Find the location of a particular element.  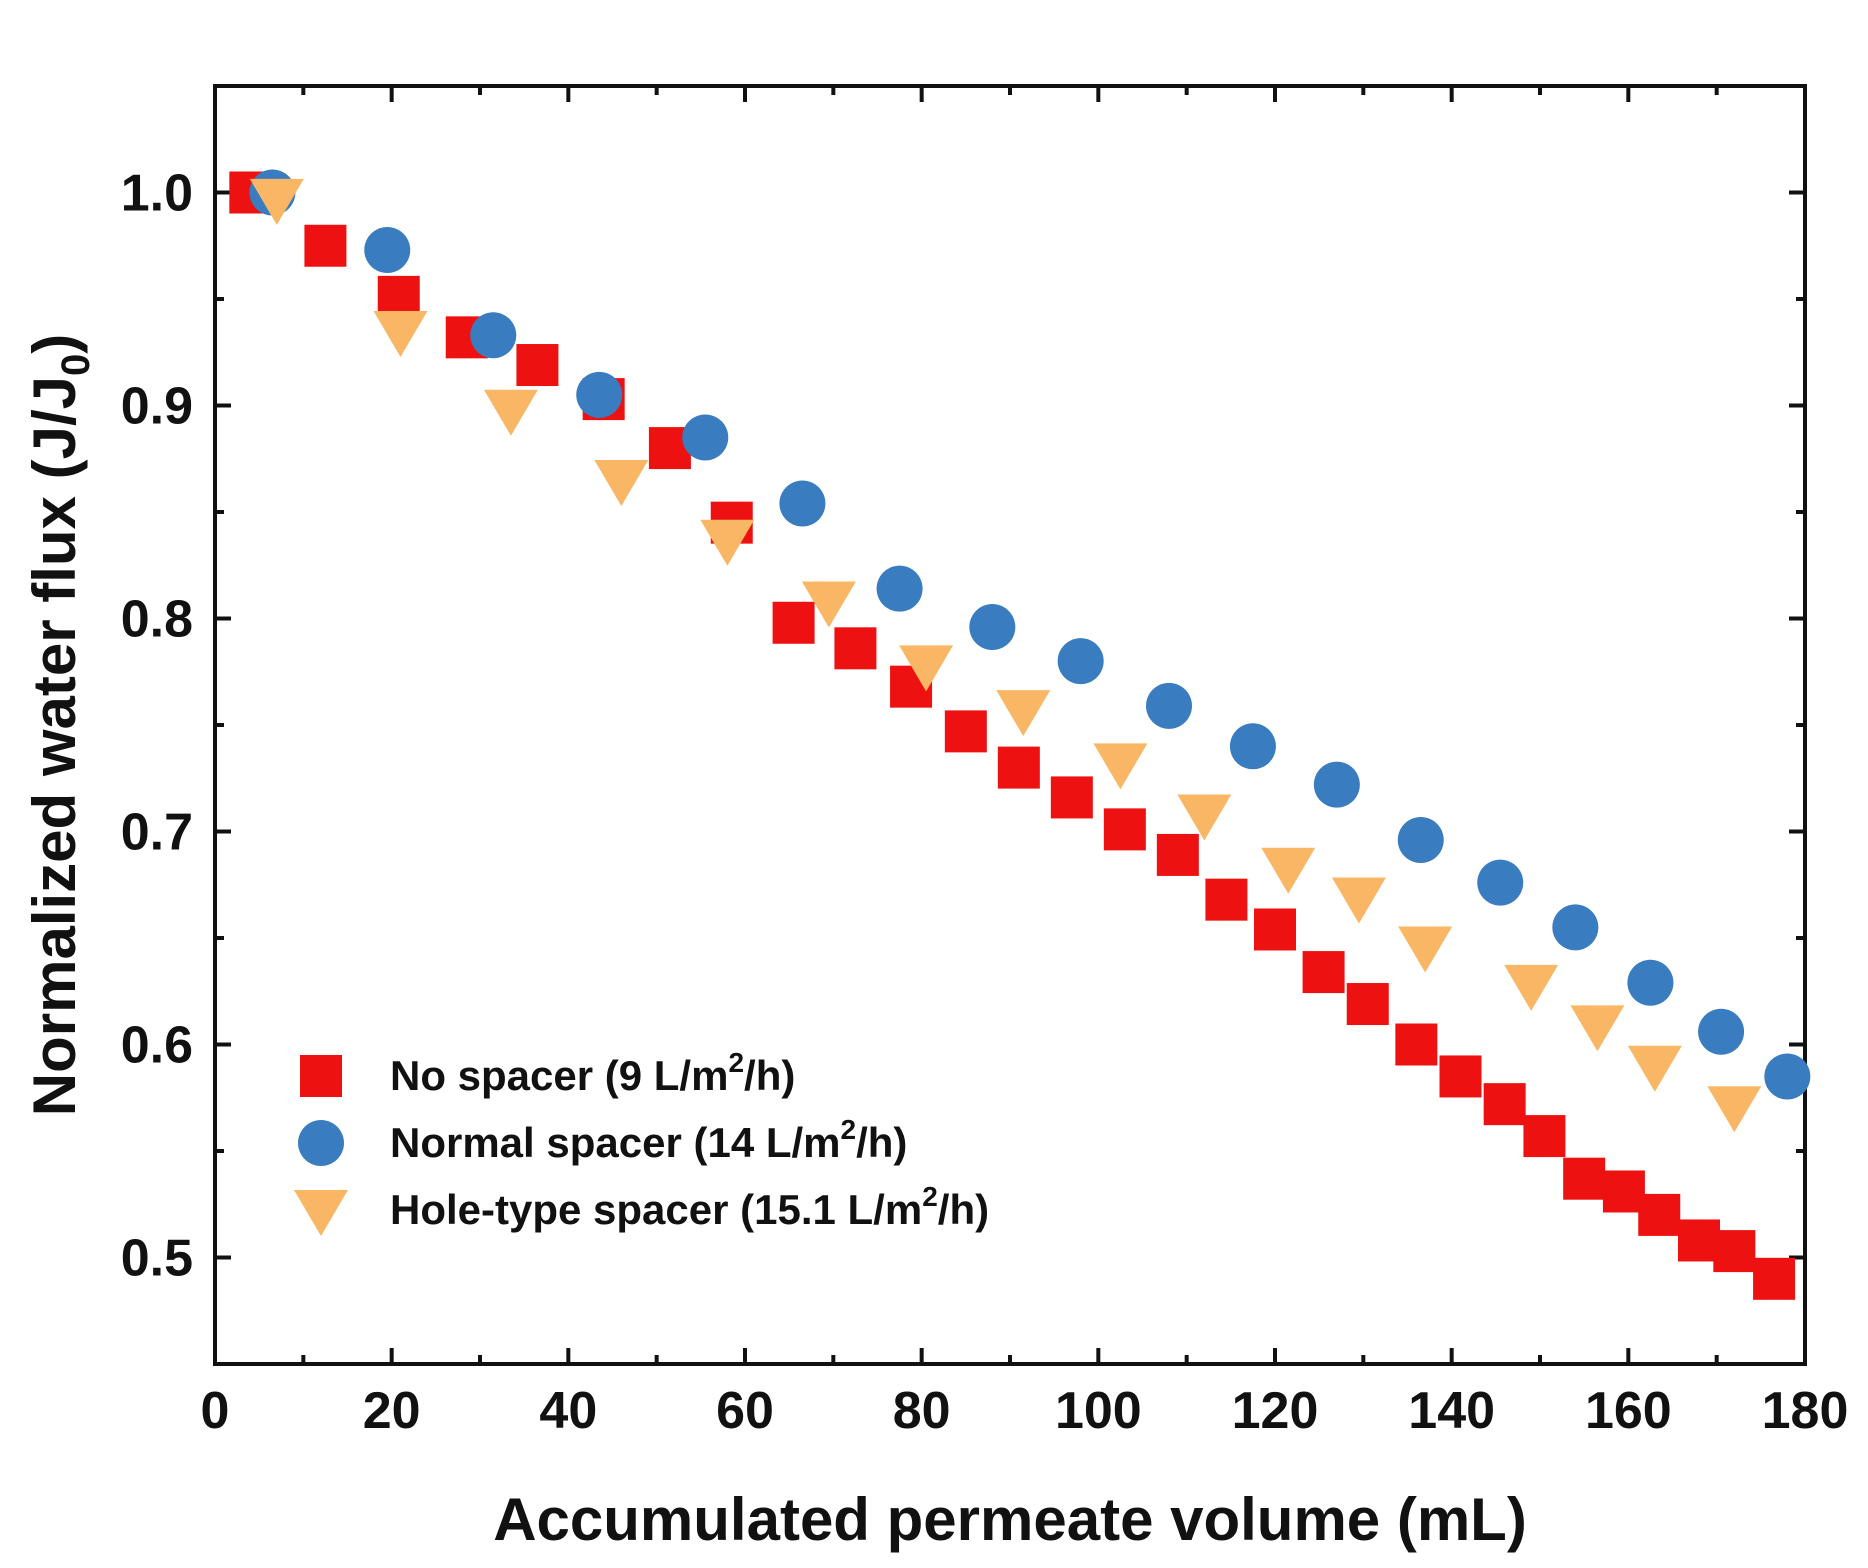

y-tick-label: 0.8 is located at coordinates (157, 620).